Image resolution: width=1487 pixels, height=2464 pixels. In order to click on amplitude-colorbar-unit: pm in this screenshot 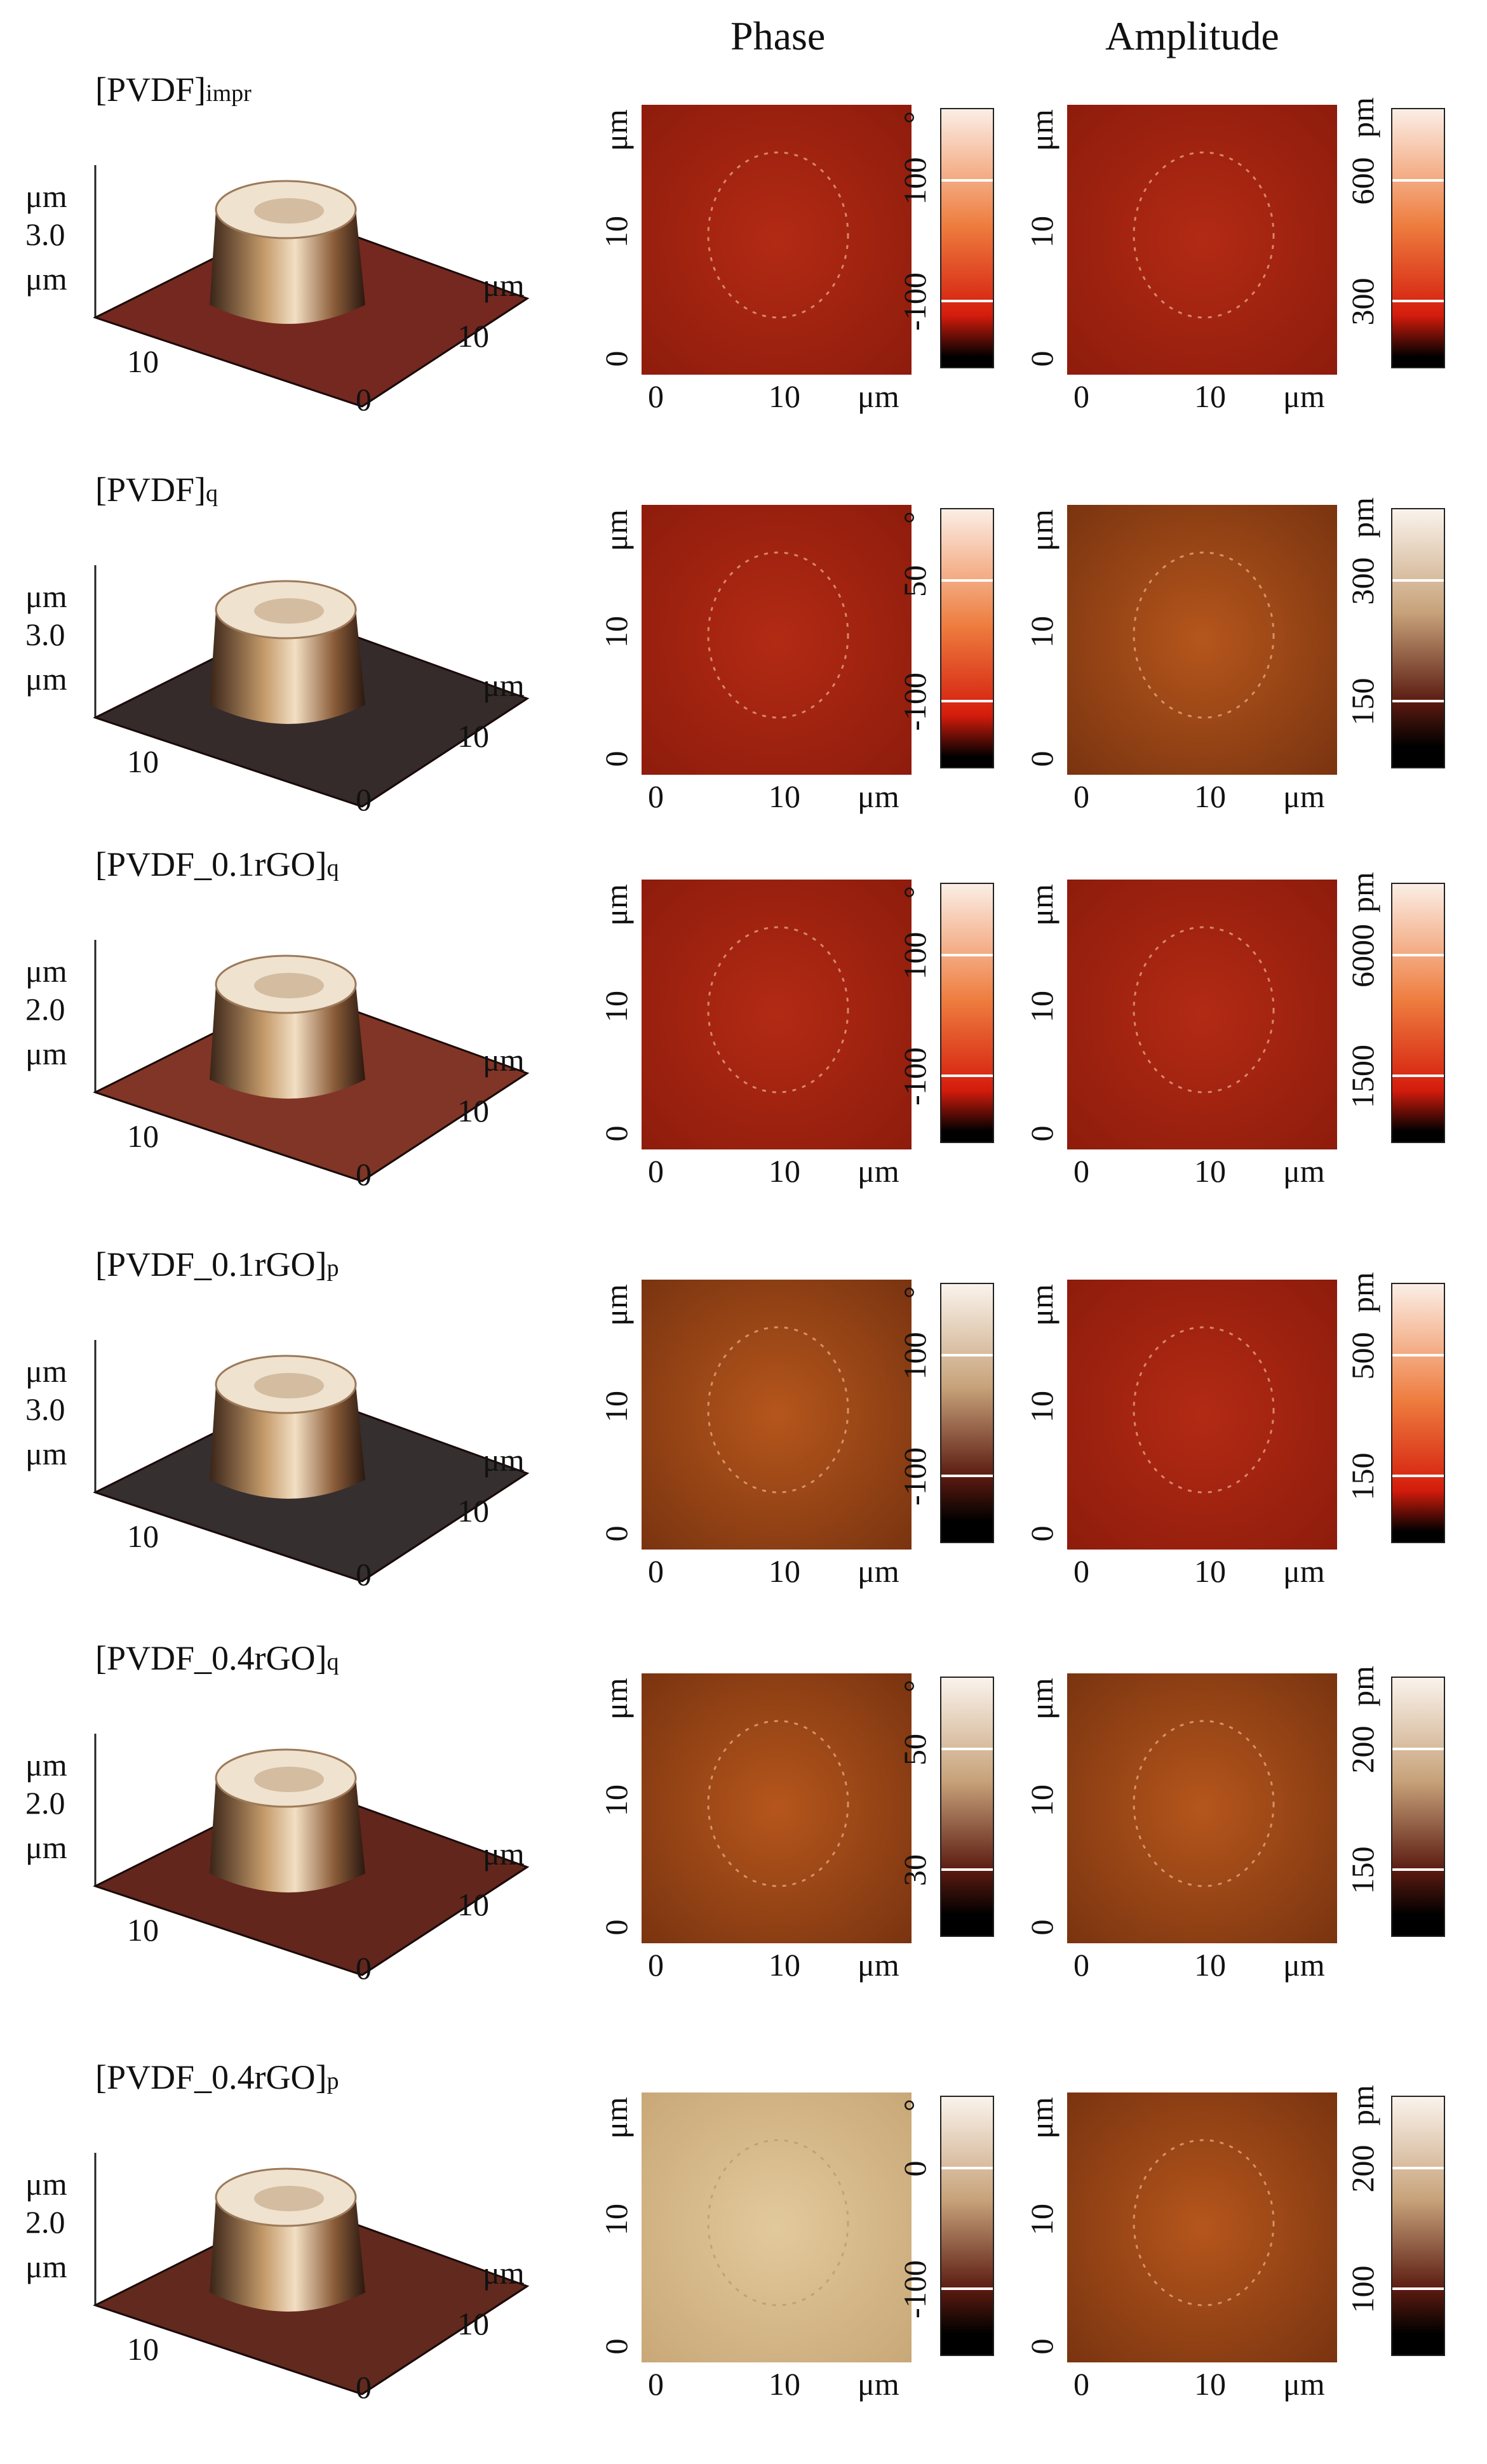, I will do `click(1362, 1686)`.